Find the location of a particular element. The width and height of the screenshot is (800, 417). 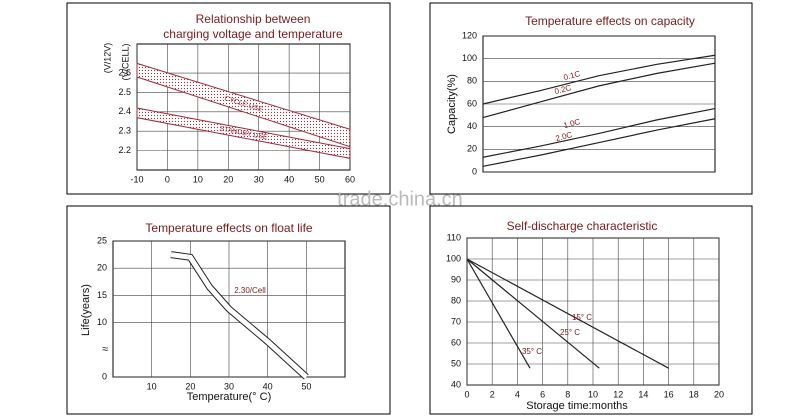

y2-axis-label: (V/12V) is located at coordinates (107, 58).